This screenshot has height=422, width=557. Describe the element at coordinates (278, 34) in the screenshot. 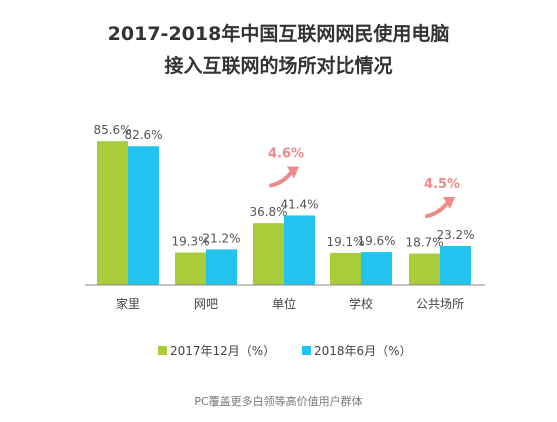

I see `chart-title-line1: 2017-2018年中国互联网网民使用电脑` at that location.